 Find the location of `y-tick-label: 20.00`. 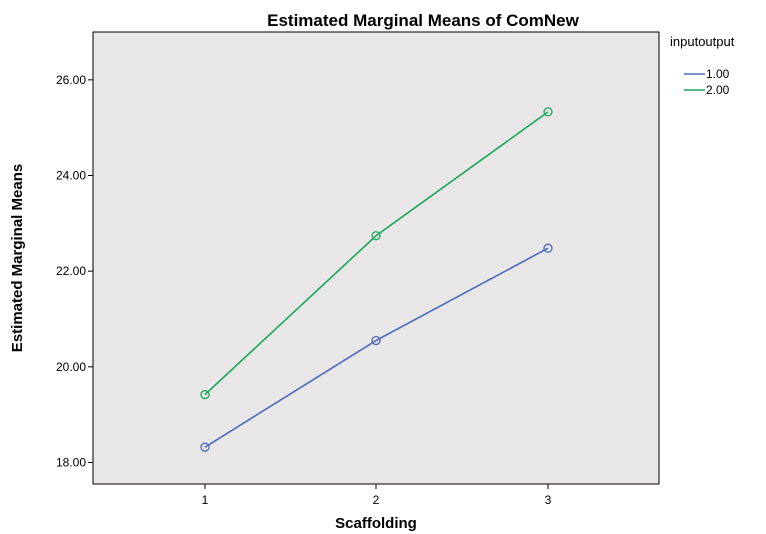

y-tick-label: 20.00 is located at coordinates (71, 367).